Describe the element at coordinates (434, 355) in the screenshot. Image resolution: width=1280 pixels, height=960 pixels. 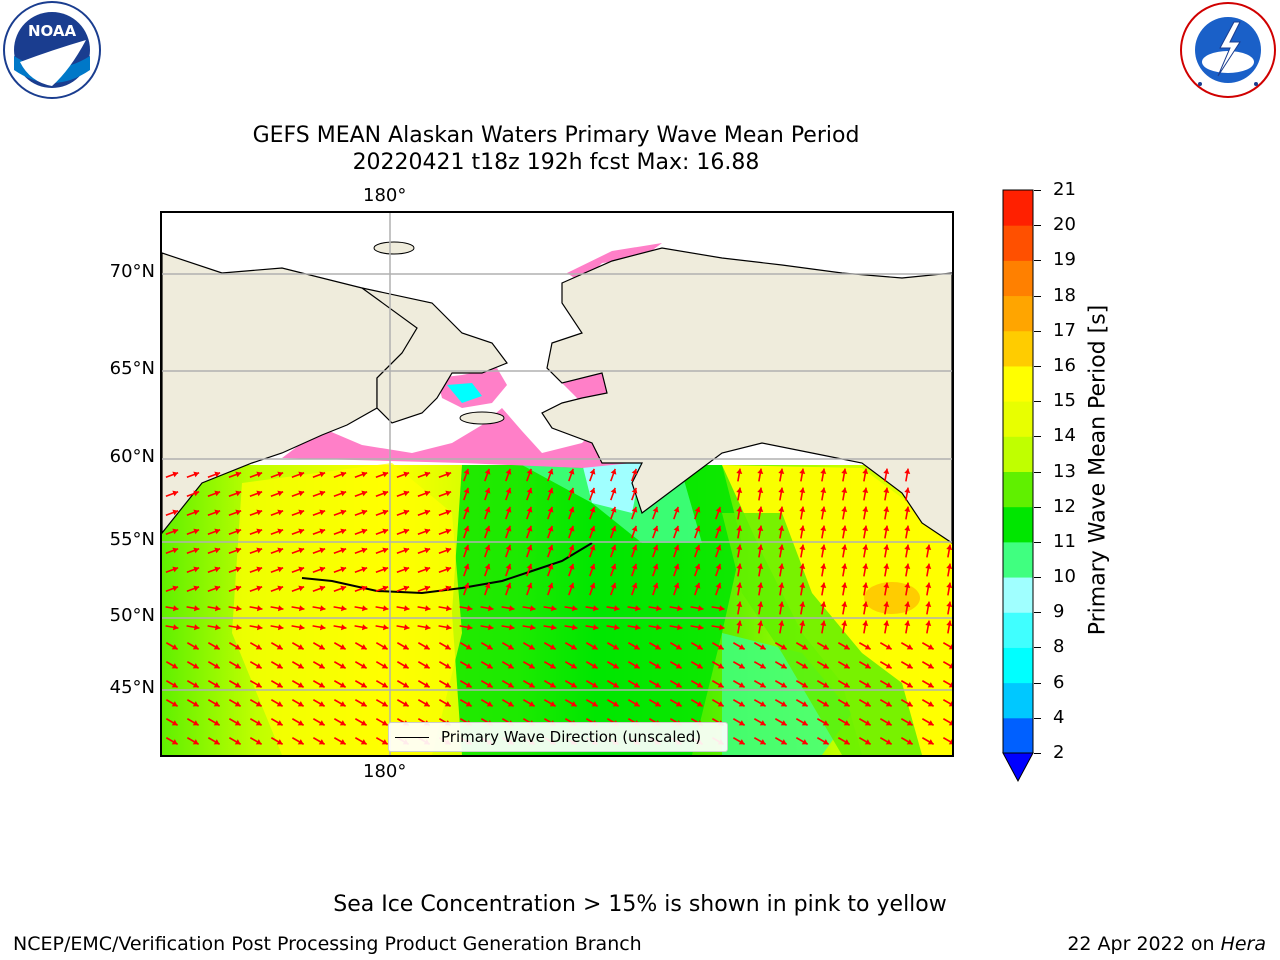
I see `land-chukotka` at that location.